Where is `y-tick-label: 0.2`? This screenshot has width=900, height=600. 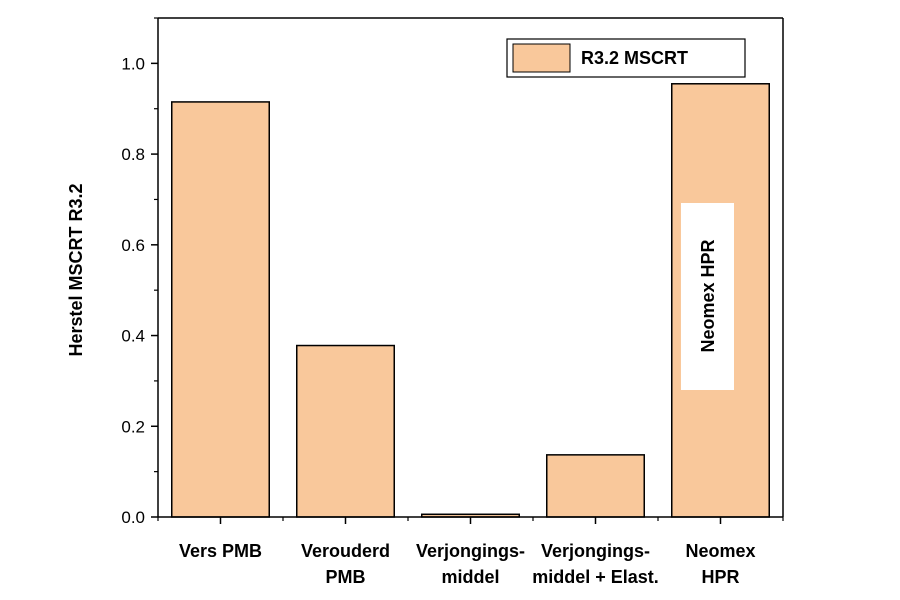
y-tick-label: 0.2 is located at coordinates (133, 426).